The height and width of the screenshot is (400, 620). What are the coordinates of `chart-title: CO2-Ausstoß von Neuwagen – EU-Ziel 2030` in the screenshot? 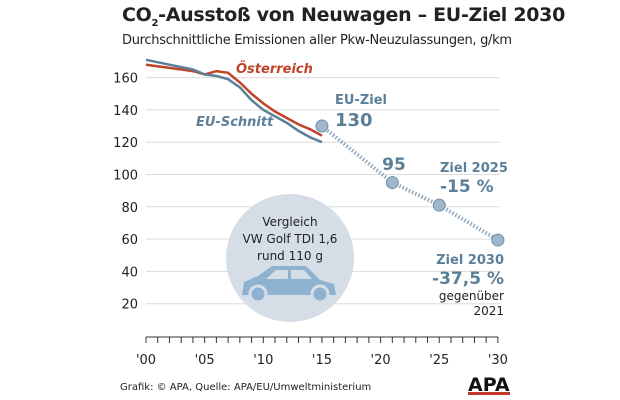 It's located at (344, 16).